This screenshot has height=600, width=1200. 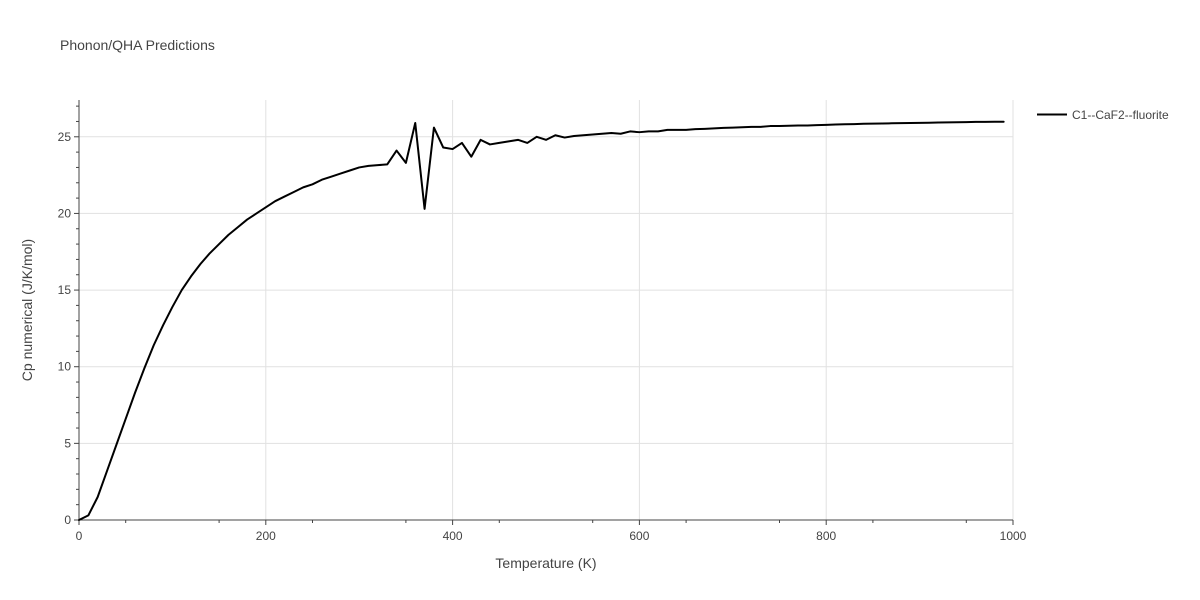 I want to click on legend: C1--CaF2--fluorite, so click(x=1103, y=115).